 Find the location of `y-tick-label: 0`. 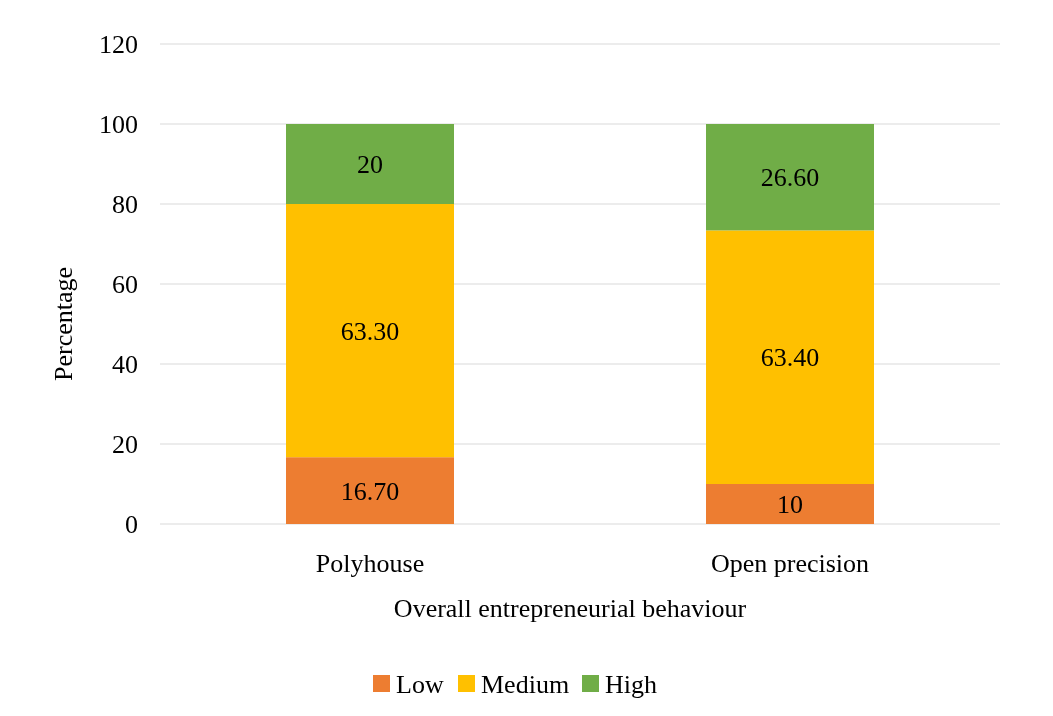

y-tick-label: 0 is located at coordinates (131, 525).